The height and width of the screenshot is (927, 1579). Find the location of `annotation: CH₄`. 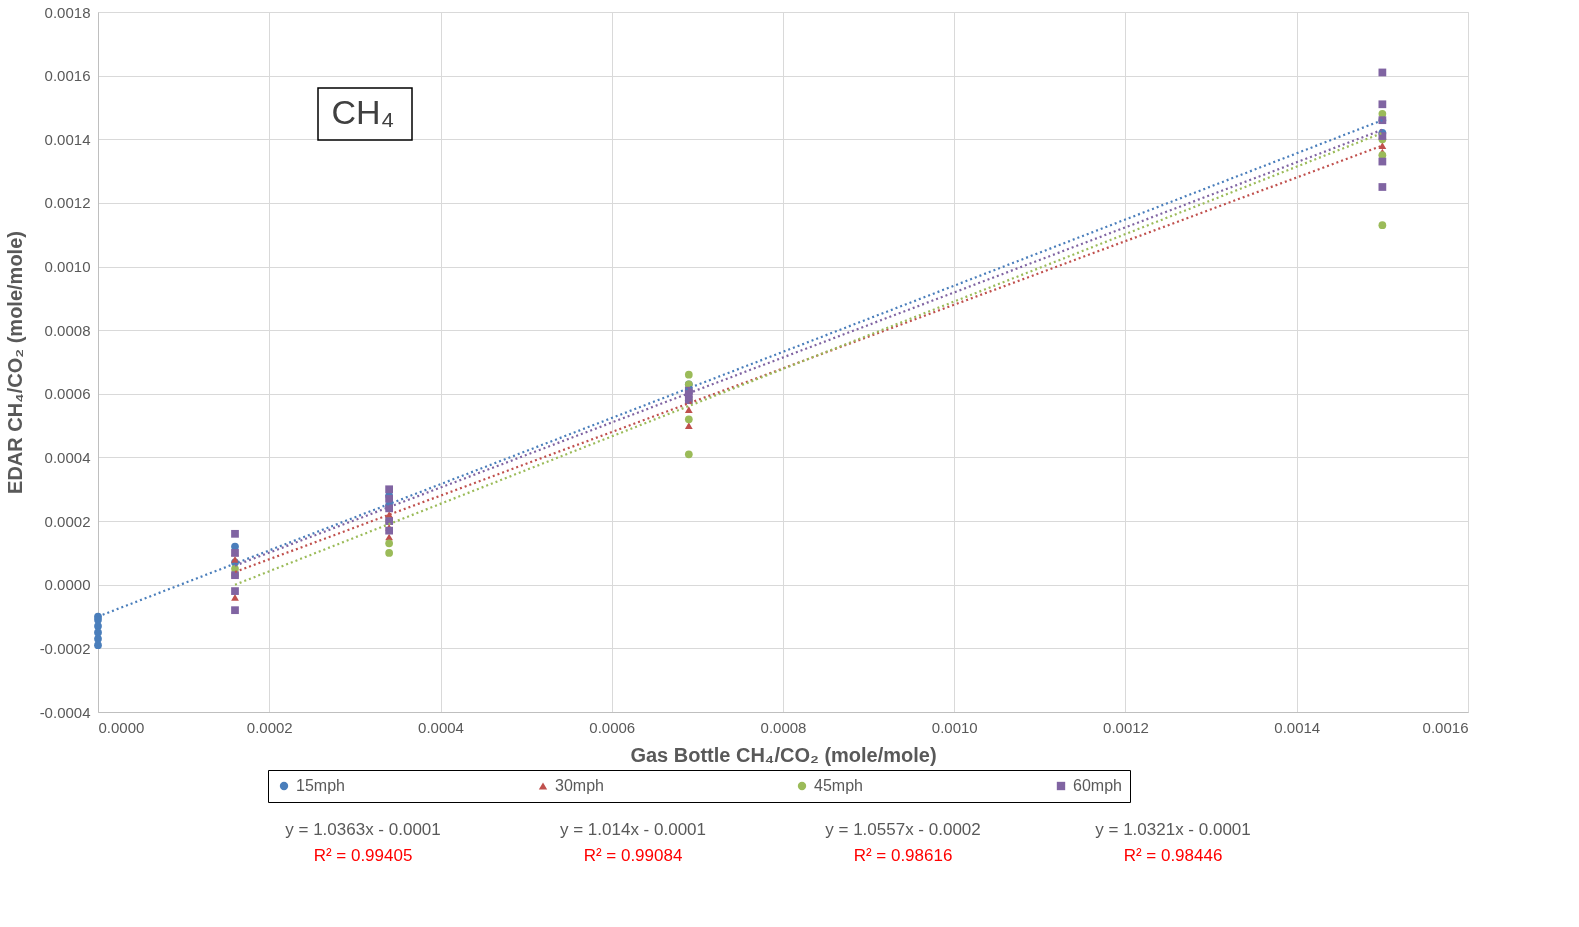

annotation: CH₄ is located at coordinates (363, 112).